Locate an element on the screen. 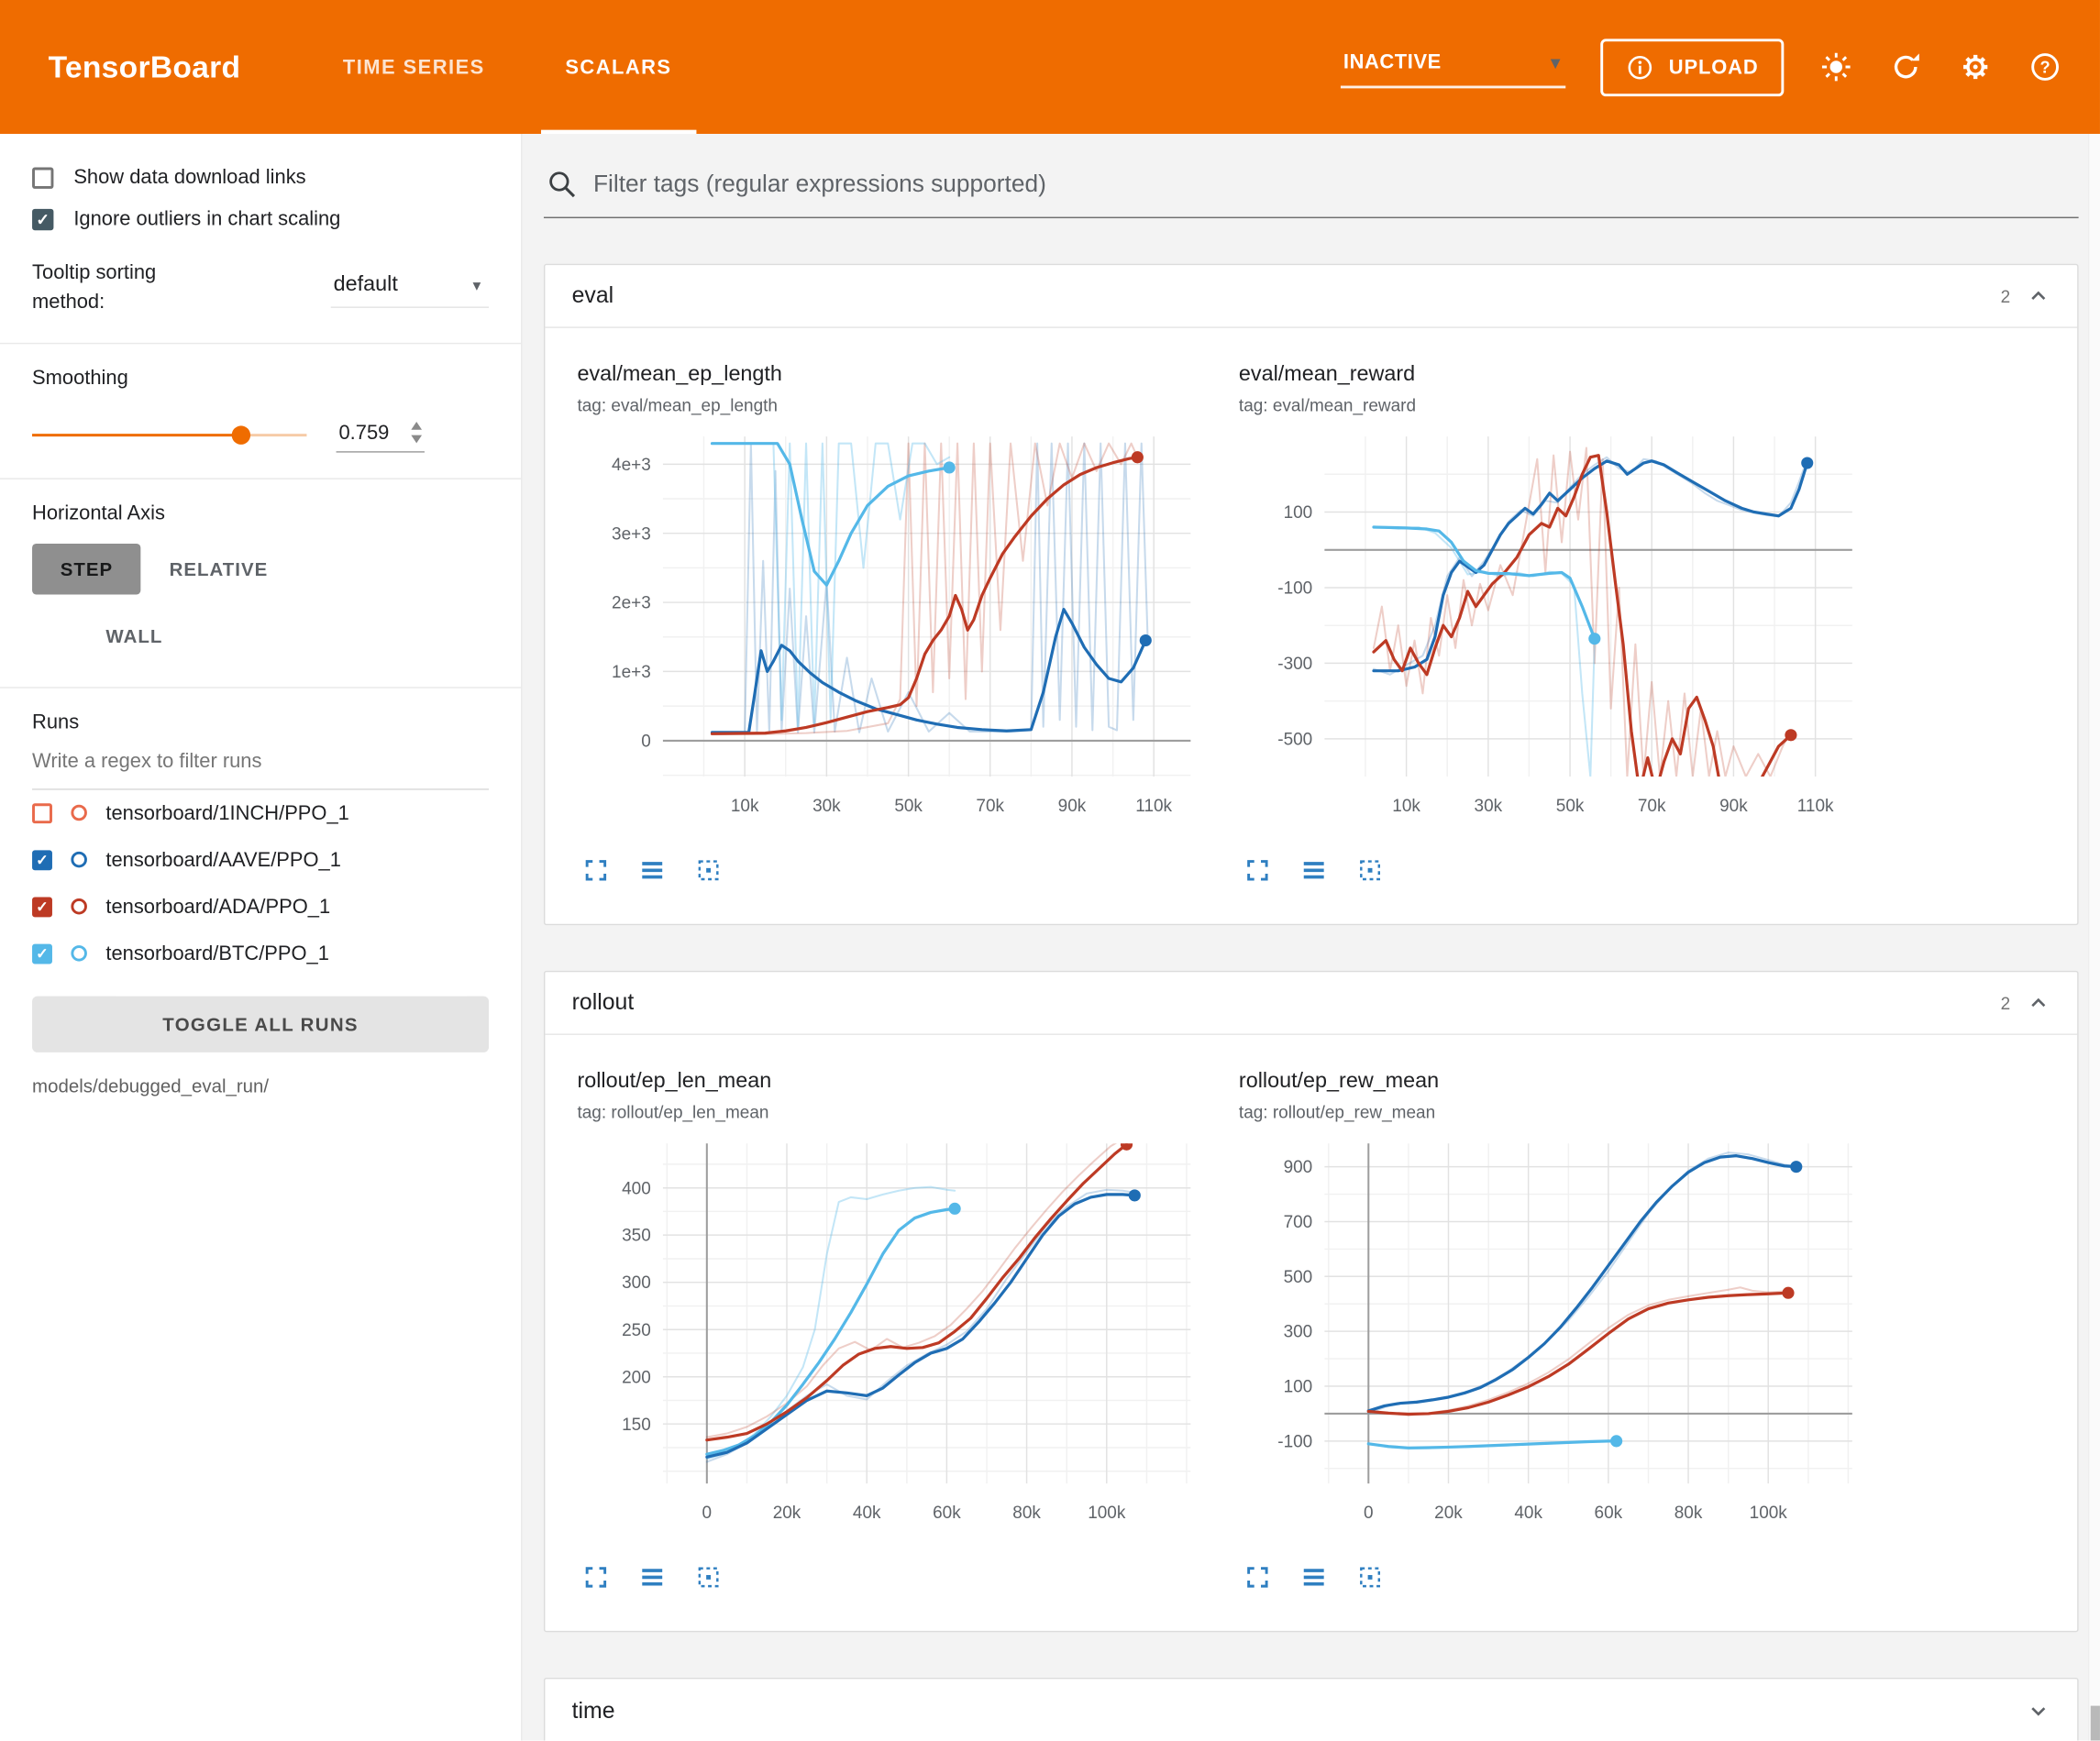 The image size is (2100, 1741). settings-checkbox-1: ✓ Ignore outliers in chart scaling is located at coordinates (260, 219).